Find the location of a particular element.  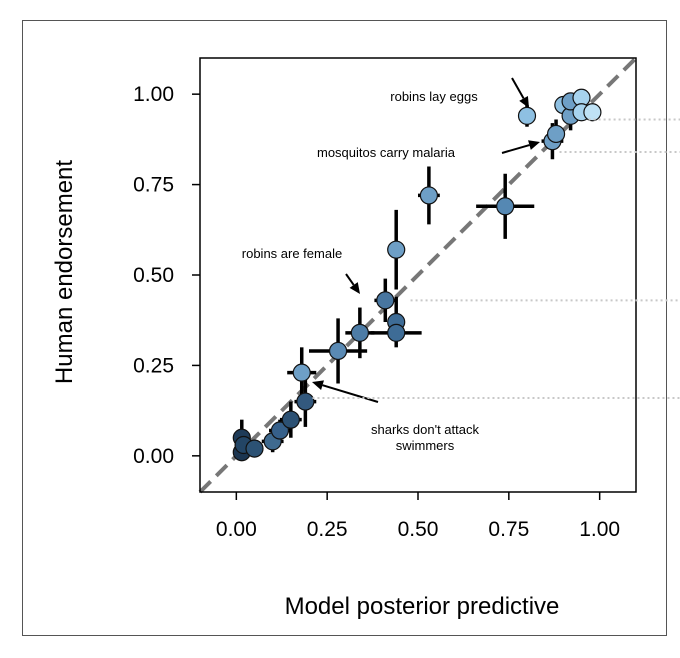

x-tick-label-2: 0.50 is located at coordinates (418, 529).